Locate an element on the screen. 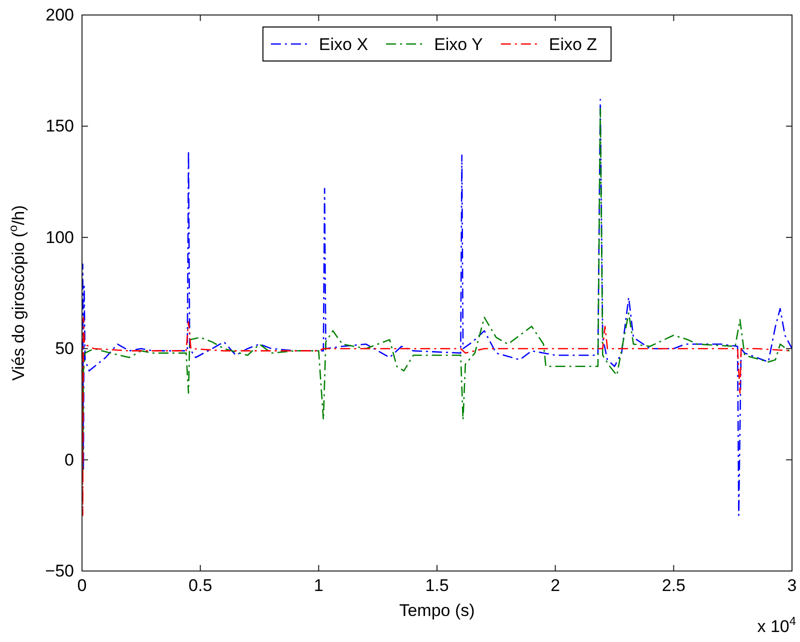  text: x 10$^{4}$ is located at coordinates (776, 625).